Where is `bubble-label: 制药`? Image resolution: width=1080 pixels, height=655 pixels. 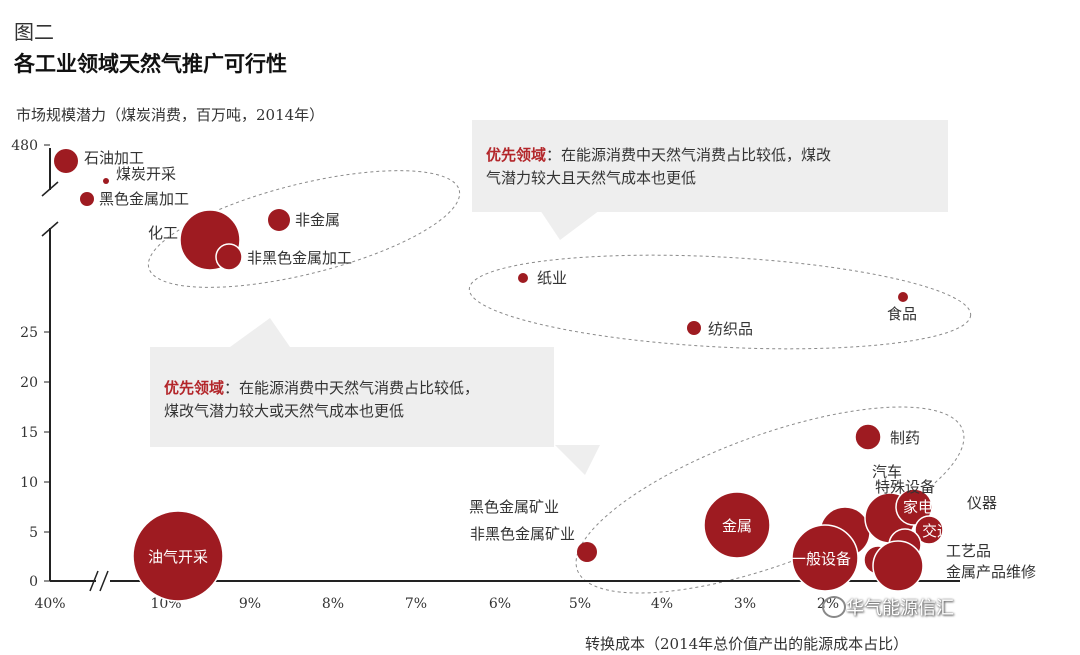 bubble-label: 制药 is located at coordinates (905, 438).